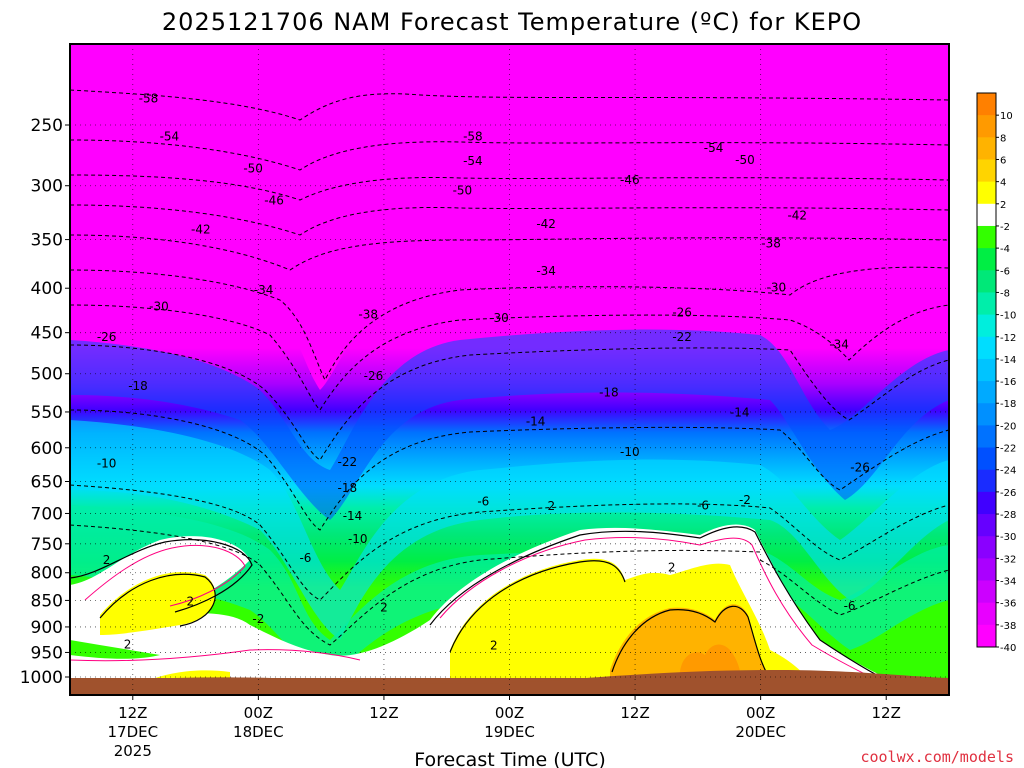  Describe the element at coordinates (47, 574) in the screenshot. I see `y-tick-label: 800` at that location.